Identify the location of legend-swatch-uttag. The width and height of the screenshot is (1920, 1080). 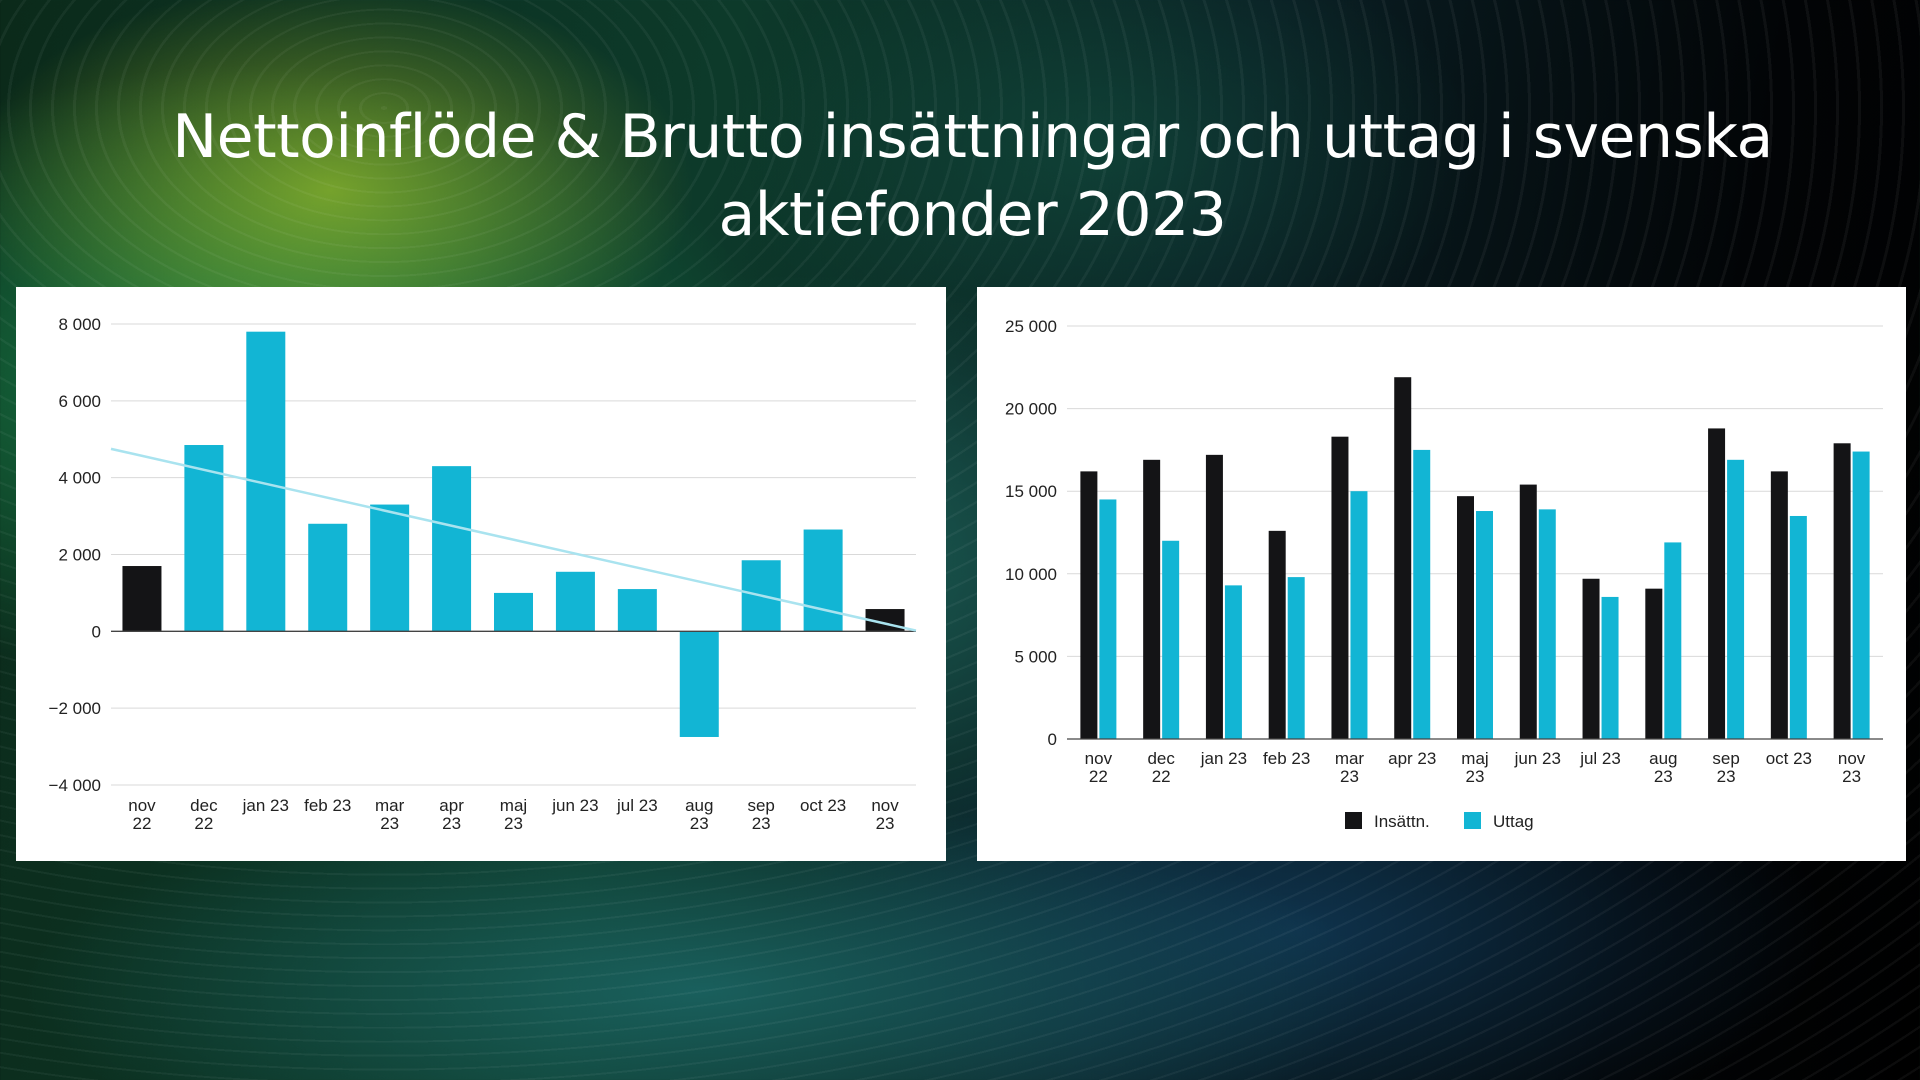
(1472, 820).